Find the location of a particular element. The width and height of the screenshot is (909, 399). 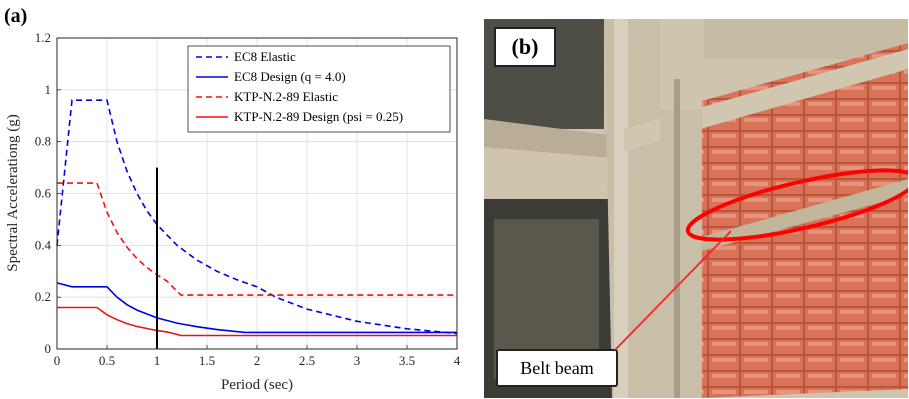

legend-label-1: EC8 Elastic is located at coordinates (265, 56).